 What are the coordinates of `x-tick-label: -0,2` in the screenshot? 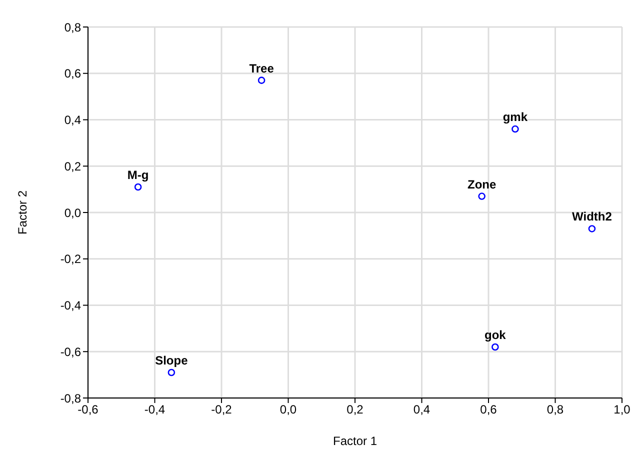 It's located at (221, 409).